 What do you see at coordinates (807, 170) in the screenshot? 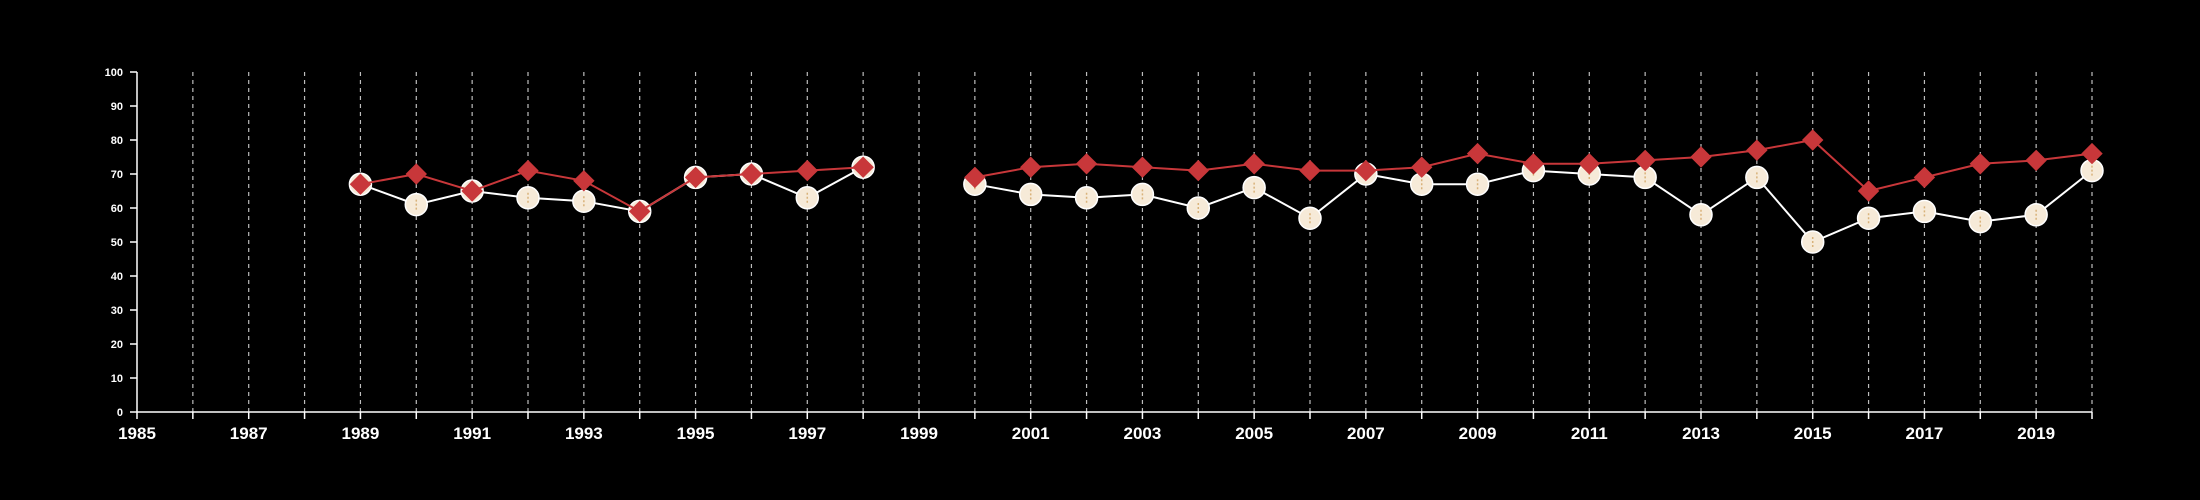
I see `data-point-diamond-1997` at bounding box center [807, 170].